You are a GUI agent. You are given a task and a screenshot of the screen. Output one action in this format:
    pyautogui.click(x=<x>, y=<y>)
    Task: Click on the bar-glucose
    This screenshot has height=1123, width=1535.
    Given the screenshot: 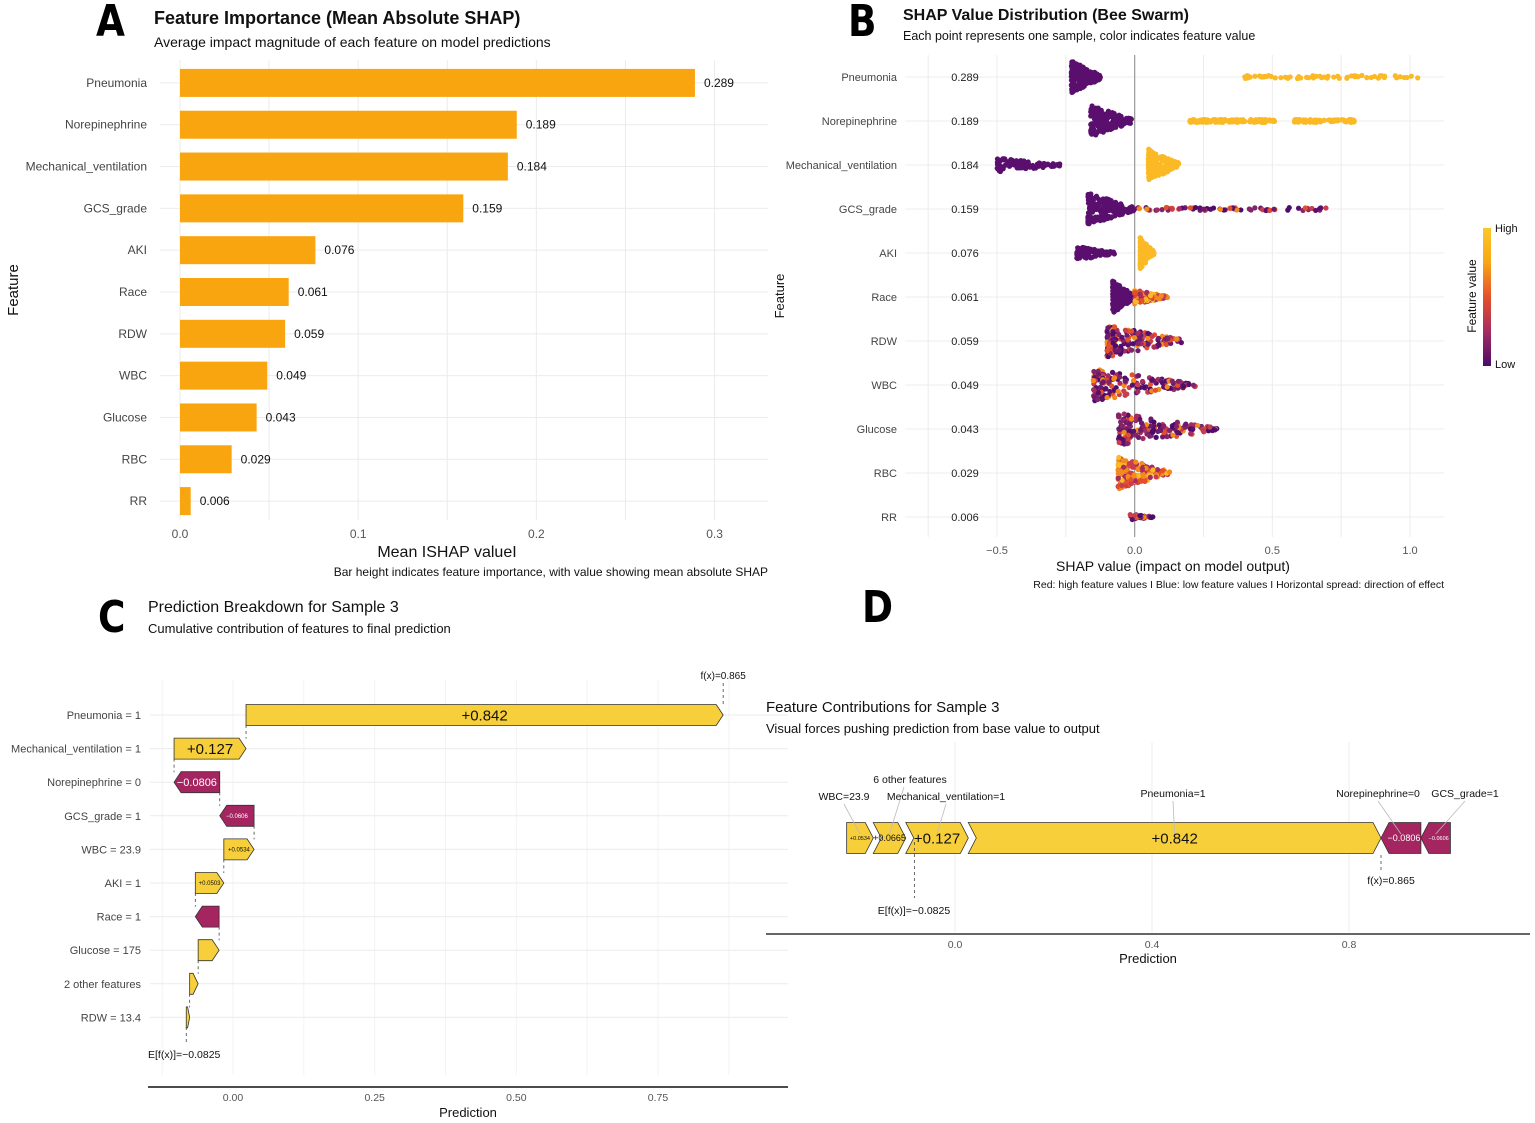 What is the action you would take?
    pyautogui.click(x=218, y=417)
    